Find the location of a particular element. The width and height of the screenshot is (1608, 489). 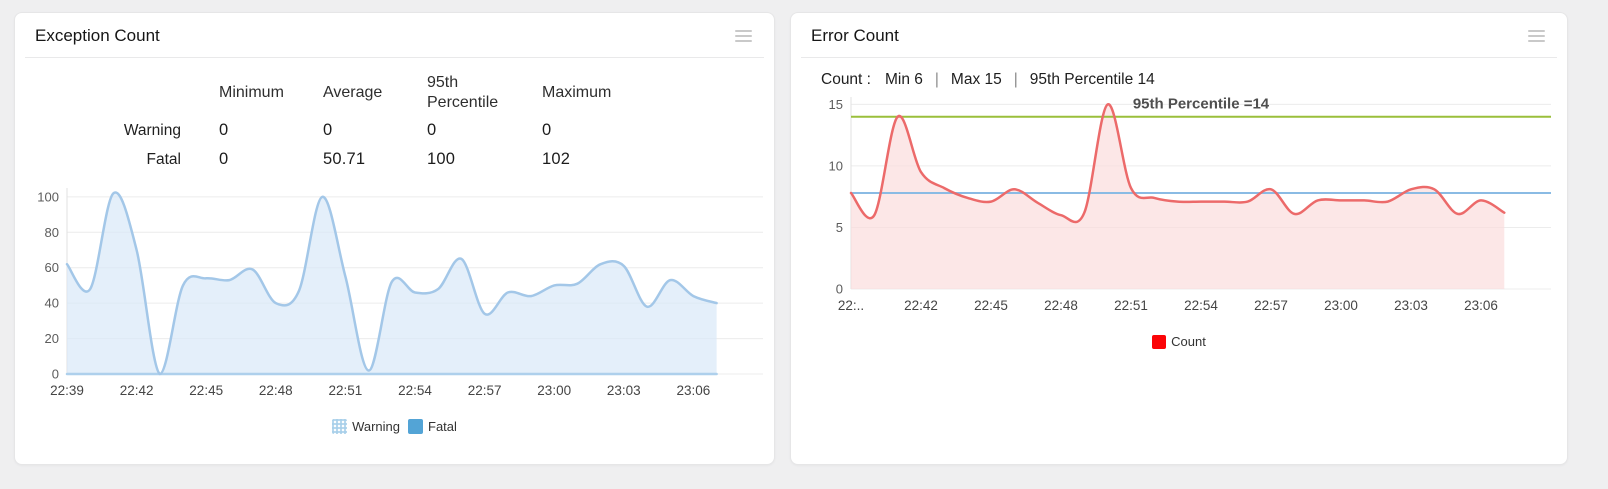

svg-text: 40 is located at coordinates (52, 303).